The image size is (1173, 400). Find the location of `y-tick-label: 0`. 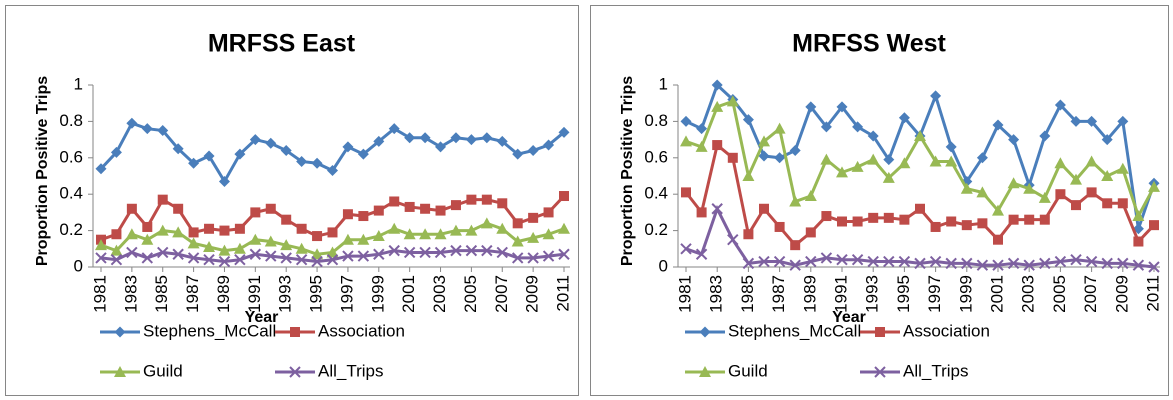

y-tick-label: 0 is located at coordinates (663, 265).